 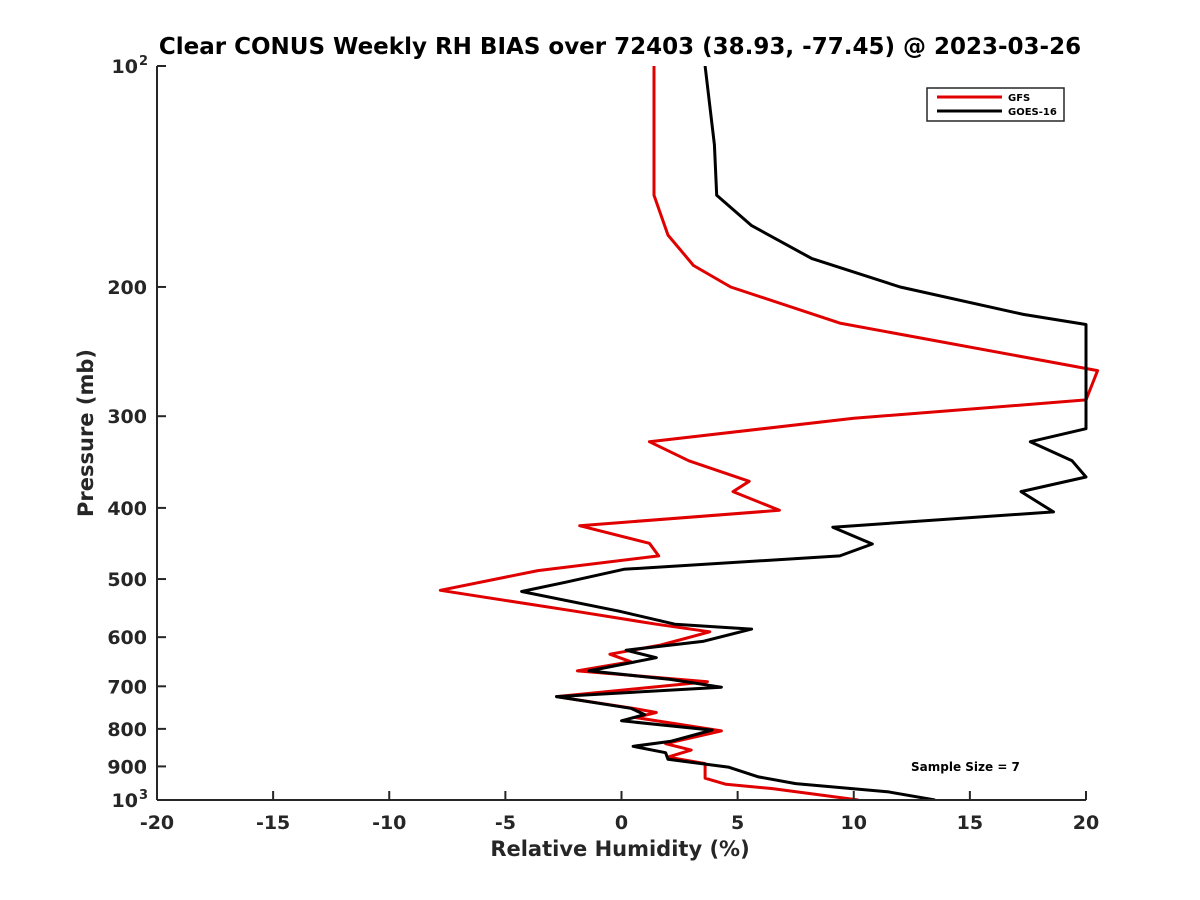 I want to click on y-tick-label: 500, so click(x=127, y=580).